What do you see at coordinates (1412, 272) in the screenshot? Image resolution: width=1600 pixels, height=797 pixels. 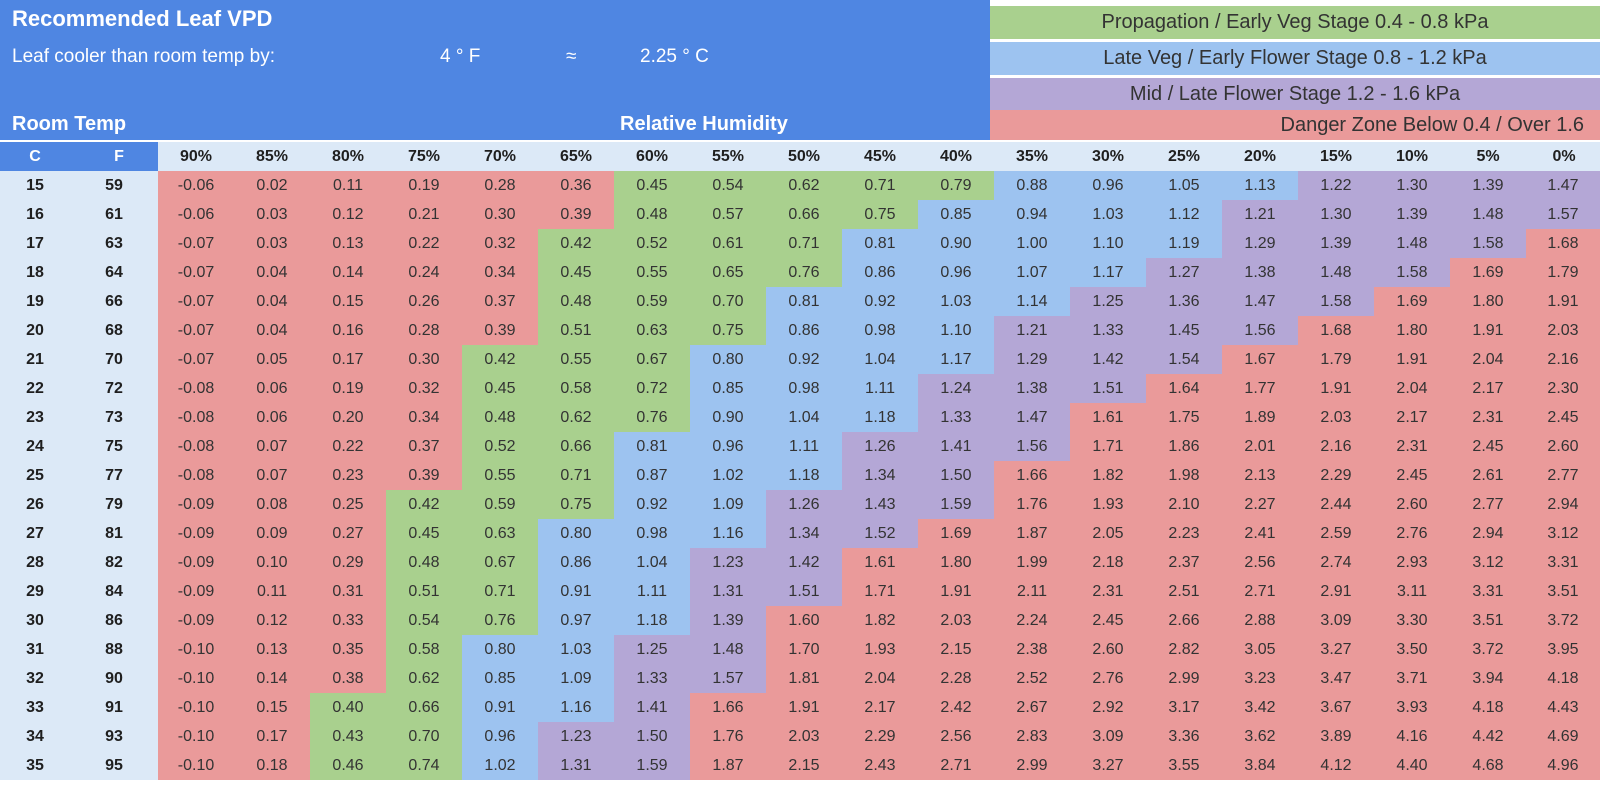 I see `vpd-cell: 1.58` at bounding box center [1412, 272].